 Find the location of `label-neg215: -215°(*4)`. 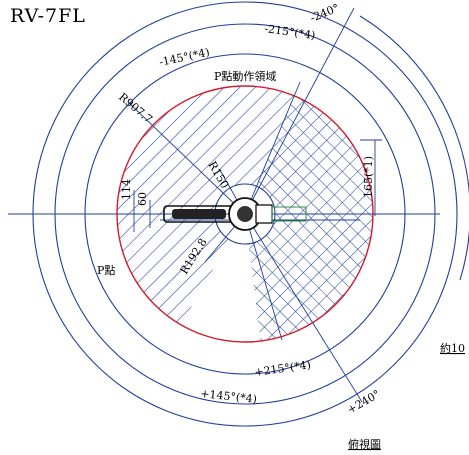

label-neg215: -215°(*4) is located at coordinates (290, 32).